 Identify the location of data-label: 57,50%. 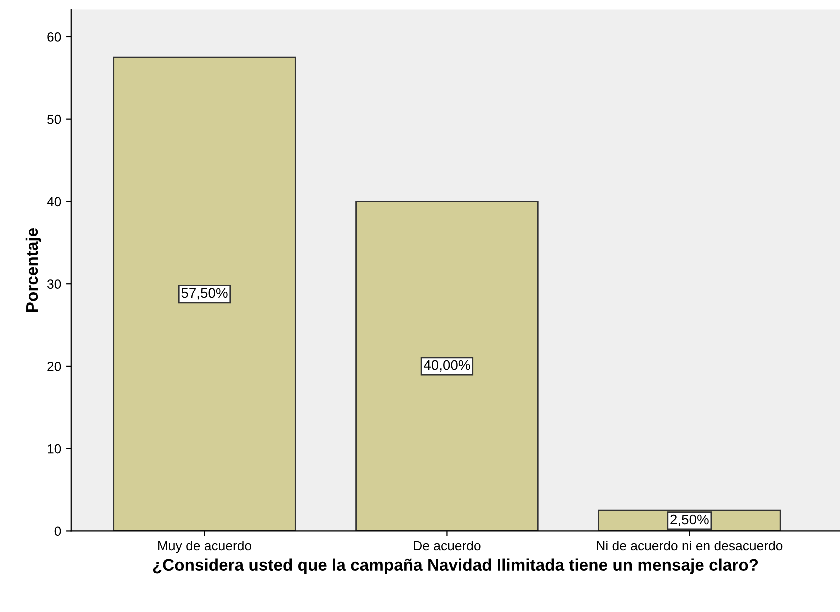
(205, 294).